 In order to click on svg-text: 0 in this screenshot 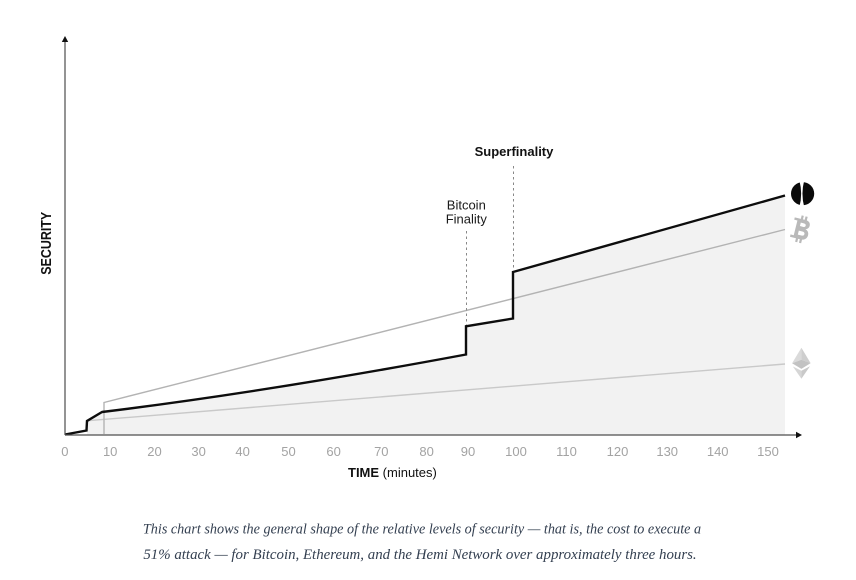, I will do `click(64, 451)`.